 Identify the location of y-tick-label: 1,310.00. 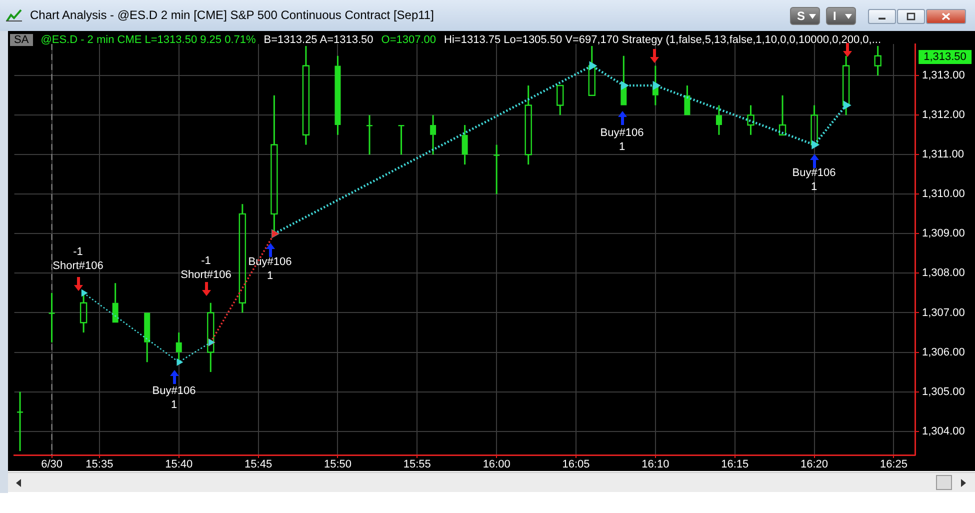
(943, 194).